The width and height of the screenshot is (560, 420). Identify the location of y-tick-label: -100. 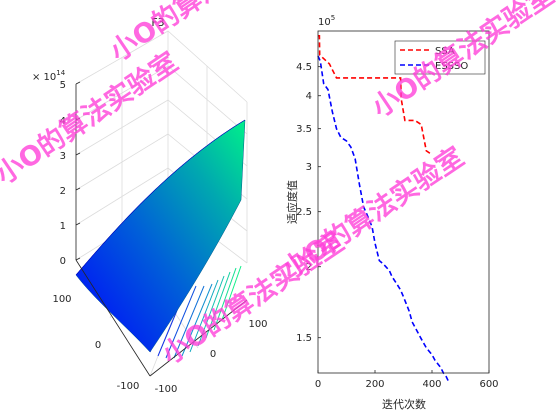
(128, 386).